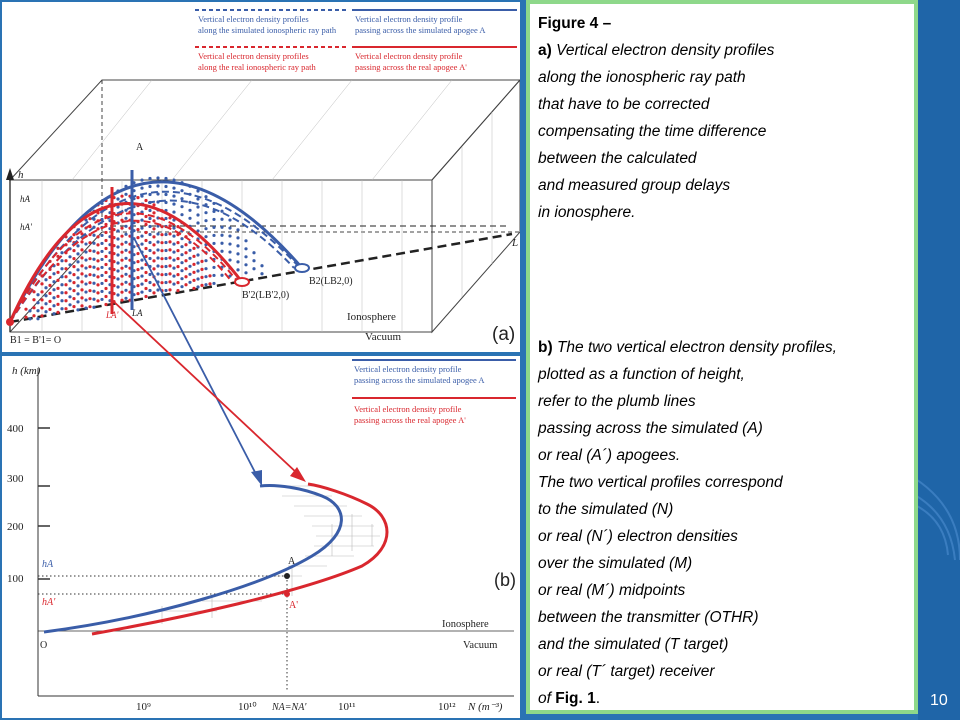  Describe the element at coordinates (505, 580) in the screenshot. I see `panel-b-tag: (b)` at that location.